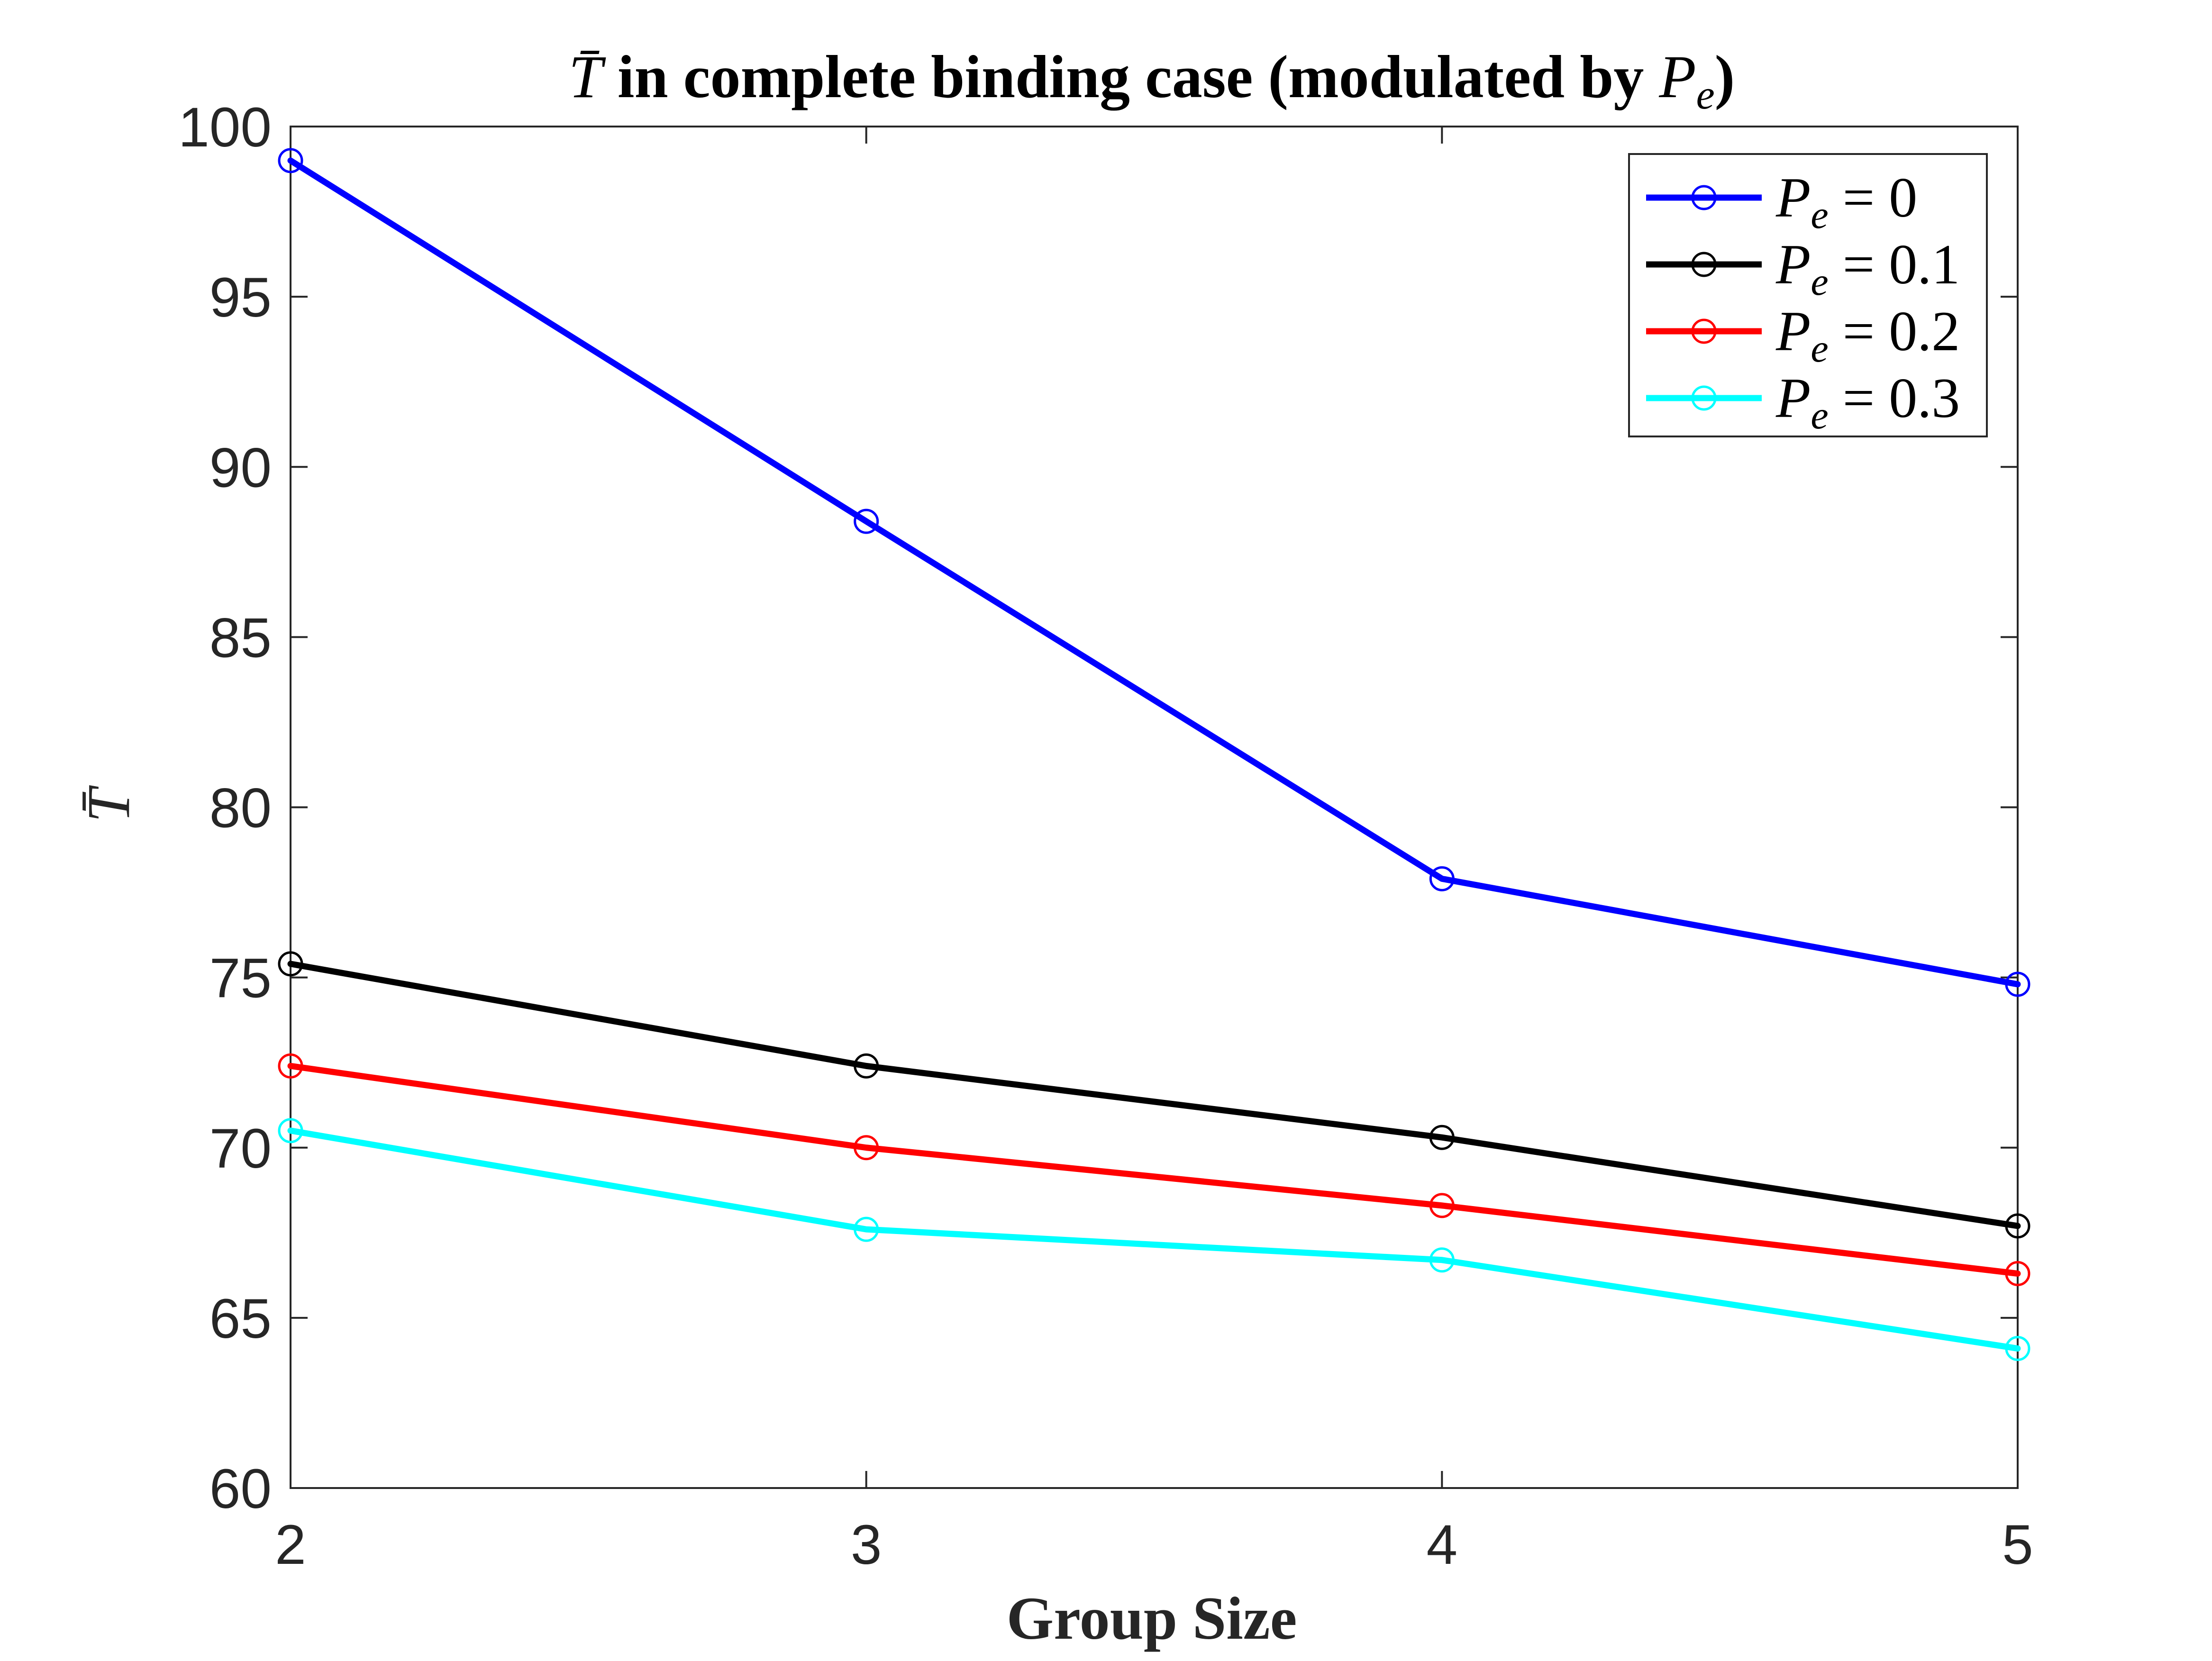 The height and width of the screenshot is (1661, 2212). Describe the element at coordinates (241, 638) in the screenshot. I see `y-tick-label: 85` at that location.